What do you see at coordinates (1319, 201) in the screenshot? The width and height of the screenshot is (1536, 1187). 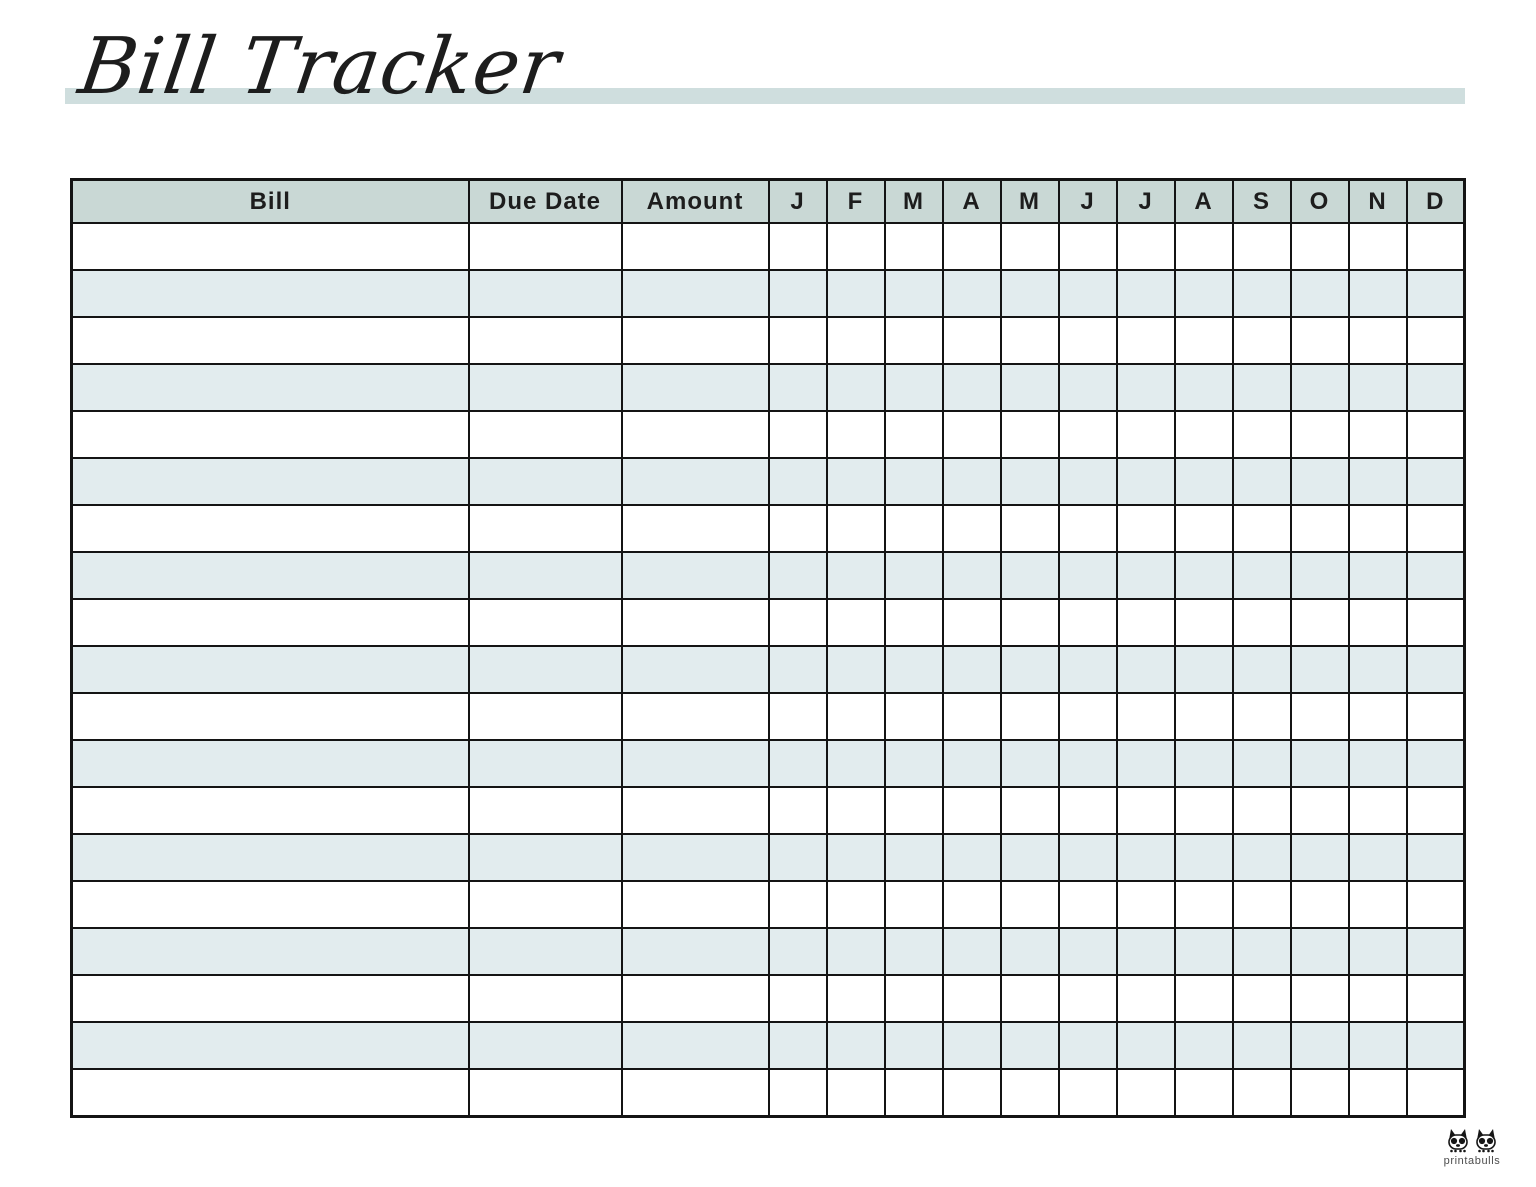 I see `header-month-9: O` at bounding box center [1319, 201].